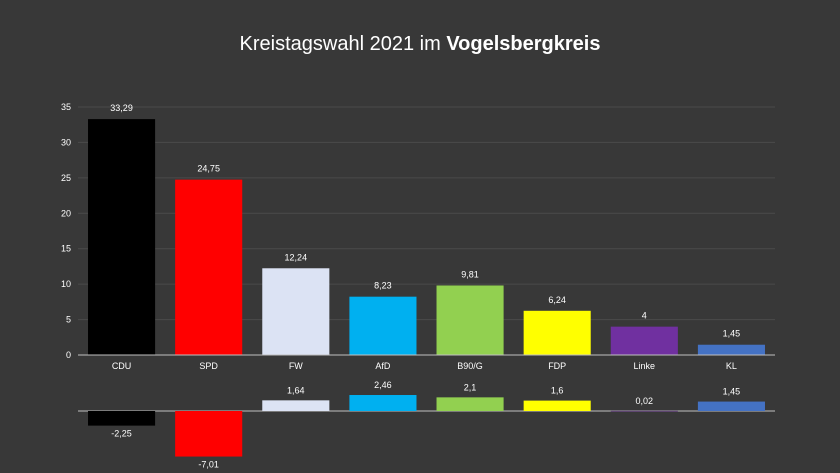  What do you see at coordinates (731, 349) in the screenshot?
I see `bar-kl` at bounding box center [731, 349].